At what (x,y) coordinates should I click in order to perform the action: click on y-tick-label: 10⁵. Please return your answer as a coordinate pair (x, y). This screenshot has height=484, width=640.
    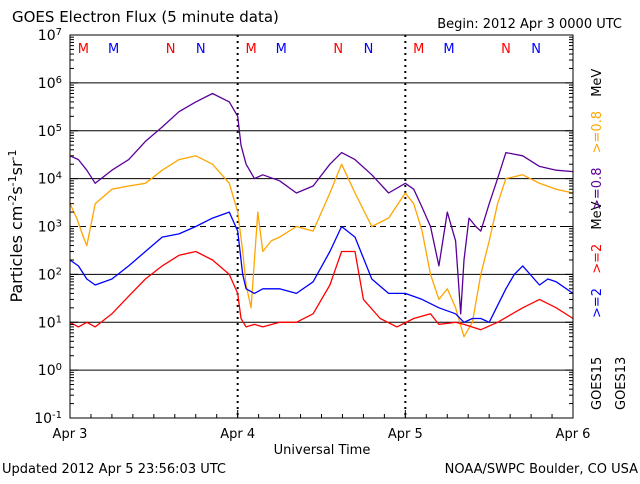
    Looking at the image, I should click on (50, 131).